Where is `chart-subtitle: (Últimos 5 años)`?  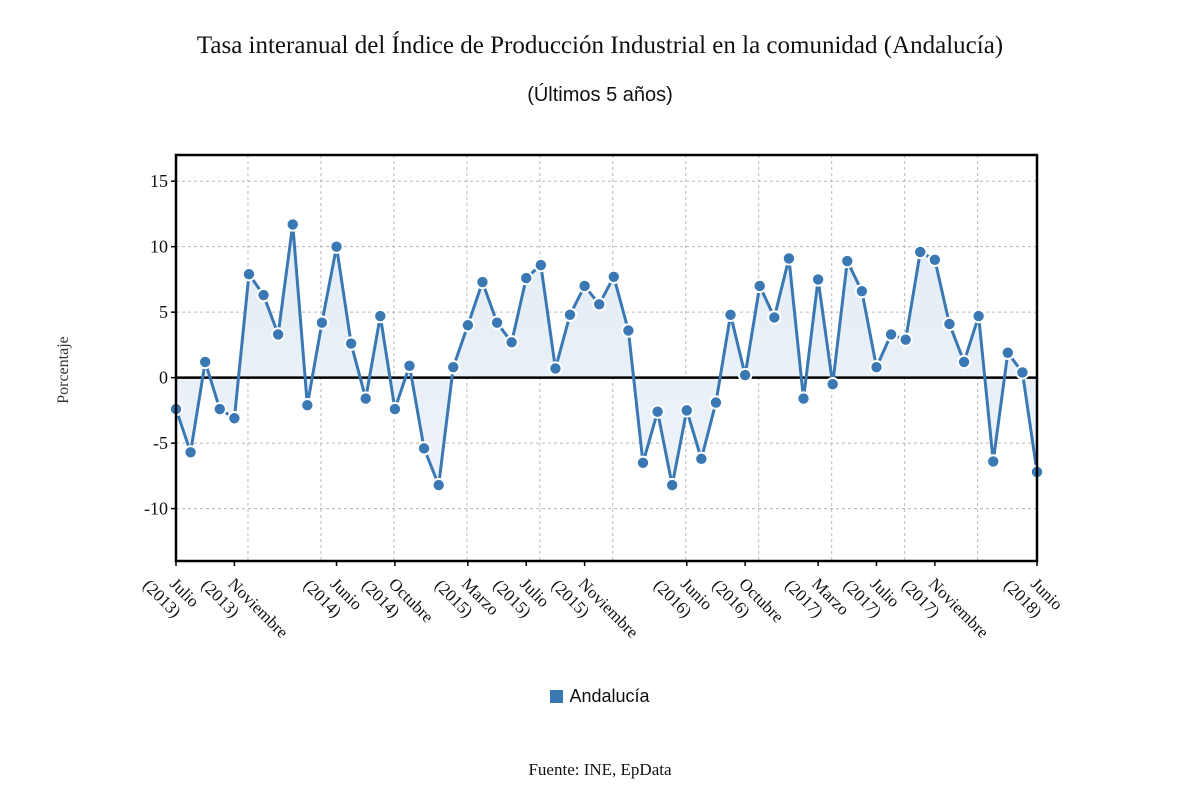
chart-subtitle: (Últimos 5 años) is located at coordinates (600, 95).